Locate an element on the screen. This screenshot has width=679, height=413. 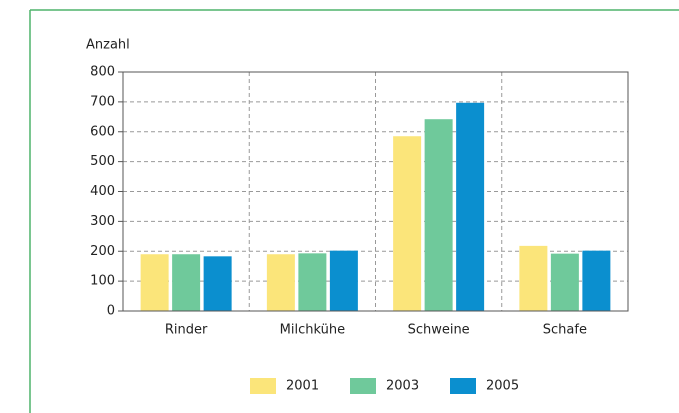
x-tick-label: Schweine is located at coordinates (439, 330).